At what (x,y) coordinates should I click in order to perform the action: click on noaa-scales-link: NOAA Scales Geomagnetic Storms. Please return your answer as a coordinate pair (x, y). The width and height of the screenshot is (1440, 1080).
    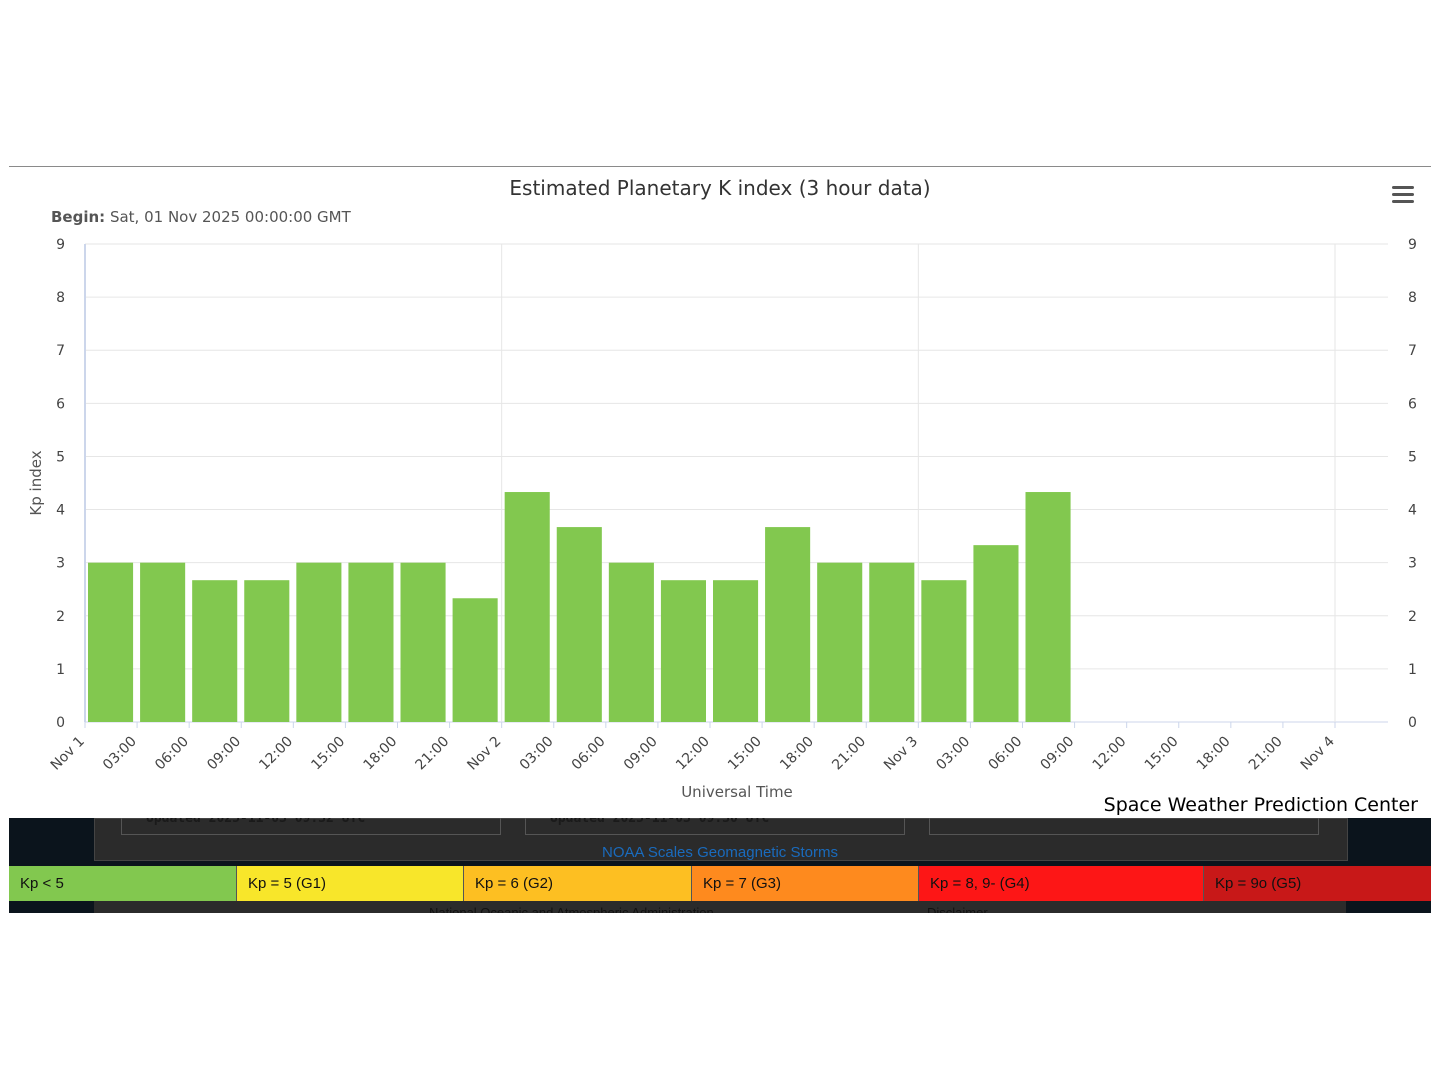
    Looking at the image, I should click on (720, 852).